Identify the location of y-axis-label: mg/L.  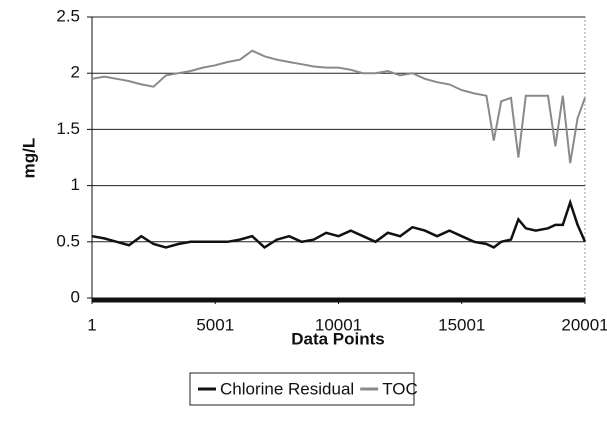
(28, 158).